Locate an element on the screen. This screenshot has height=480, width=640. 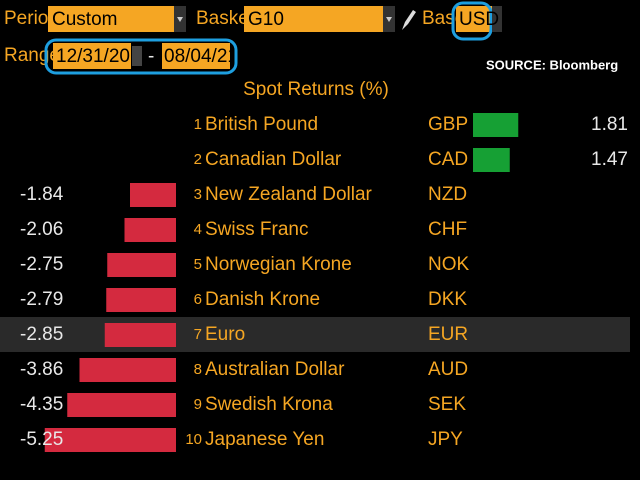
chart-title: Spot Returns (%) is located at coordinates (316, 89).